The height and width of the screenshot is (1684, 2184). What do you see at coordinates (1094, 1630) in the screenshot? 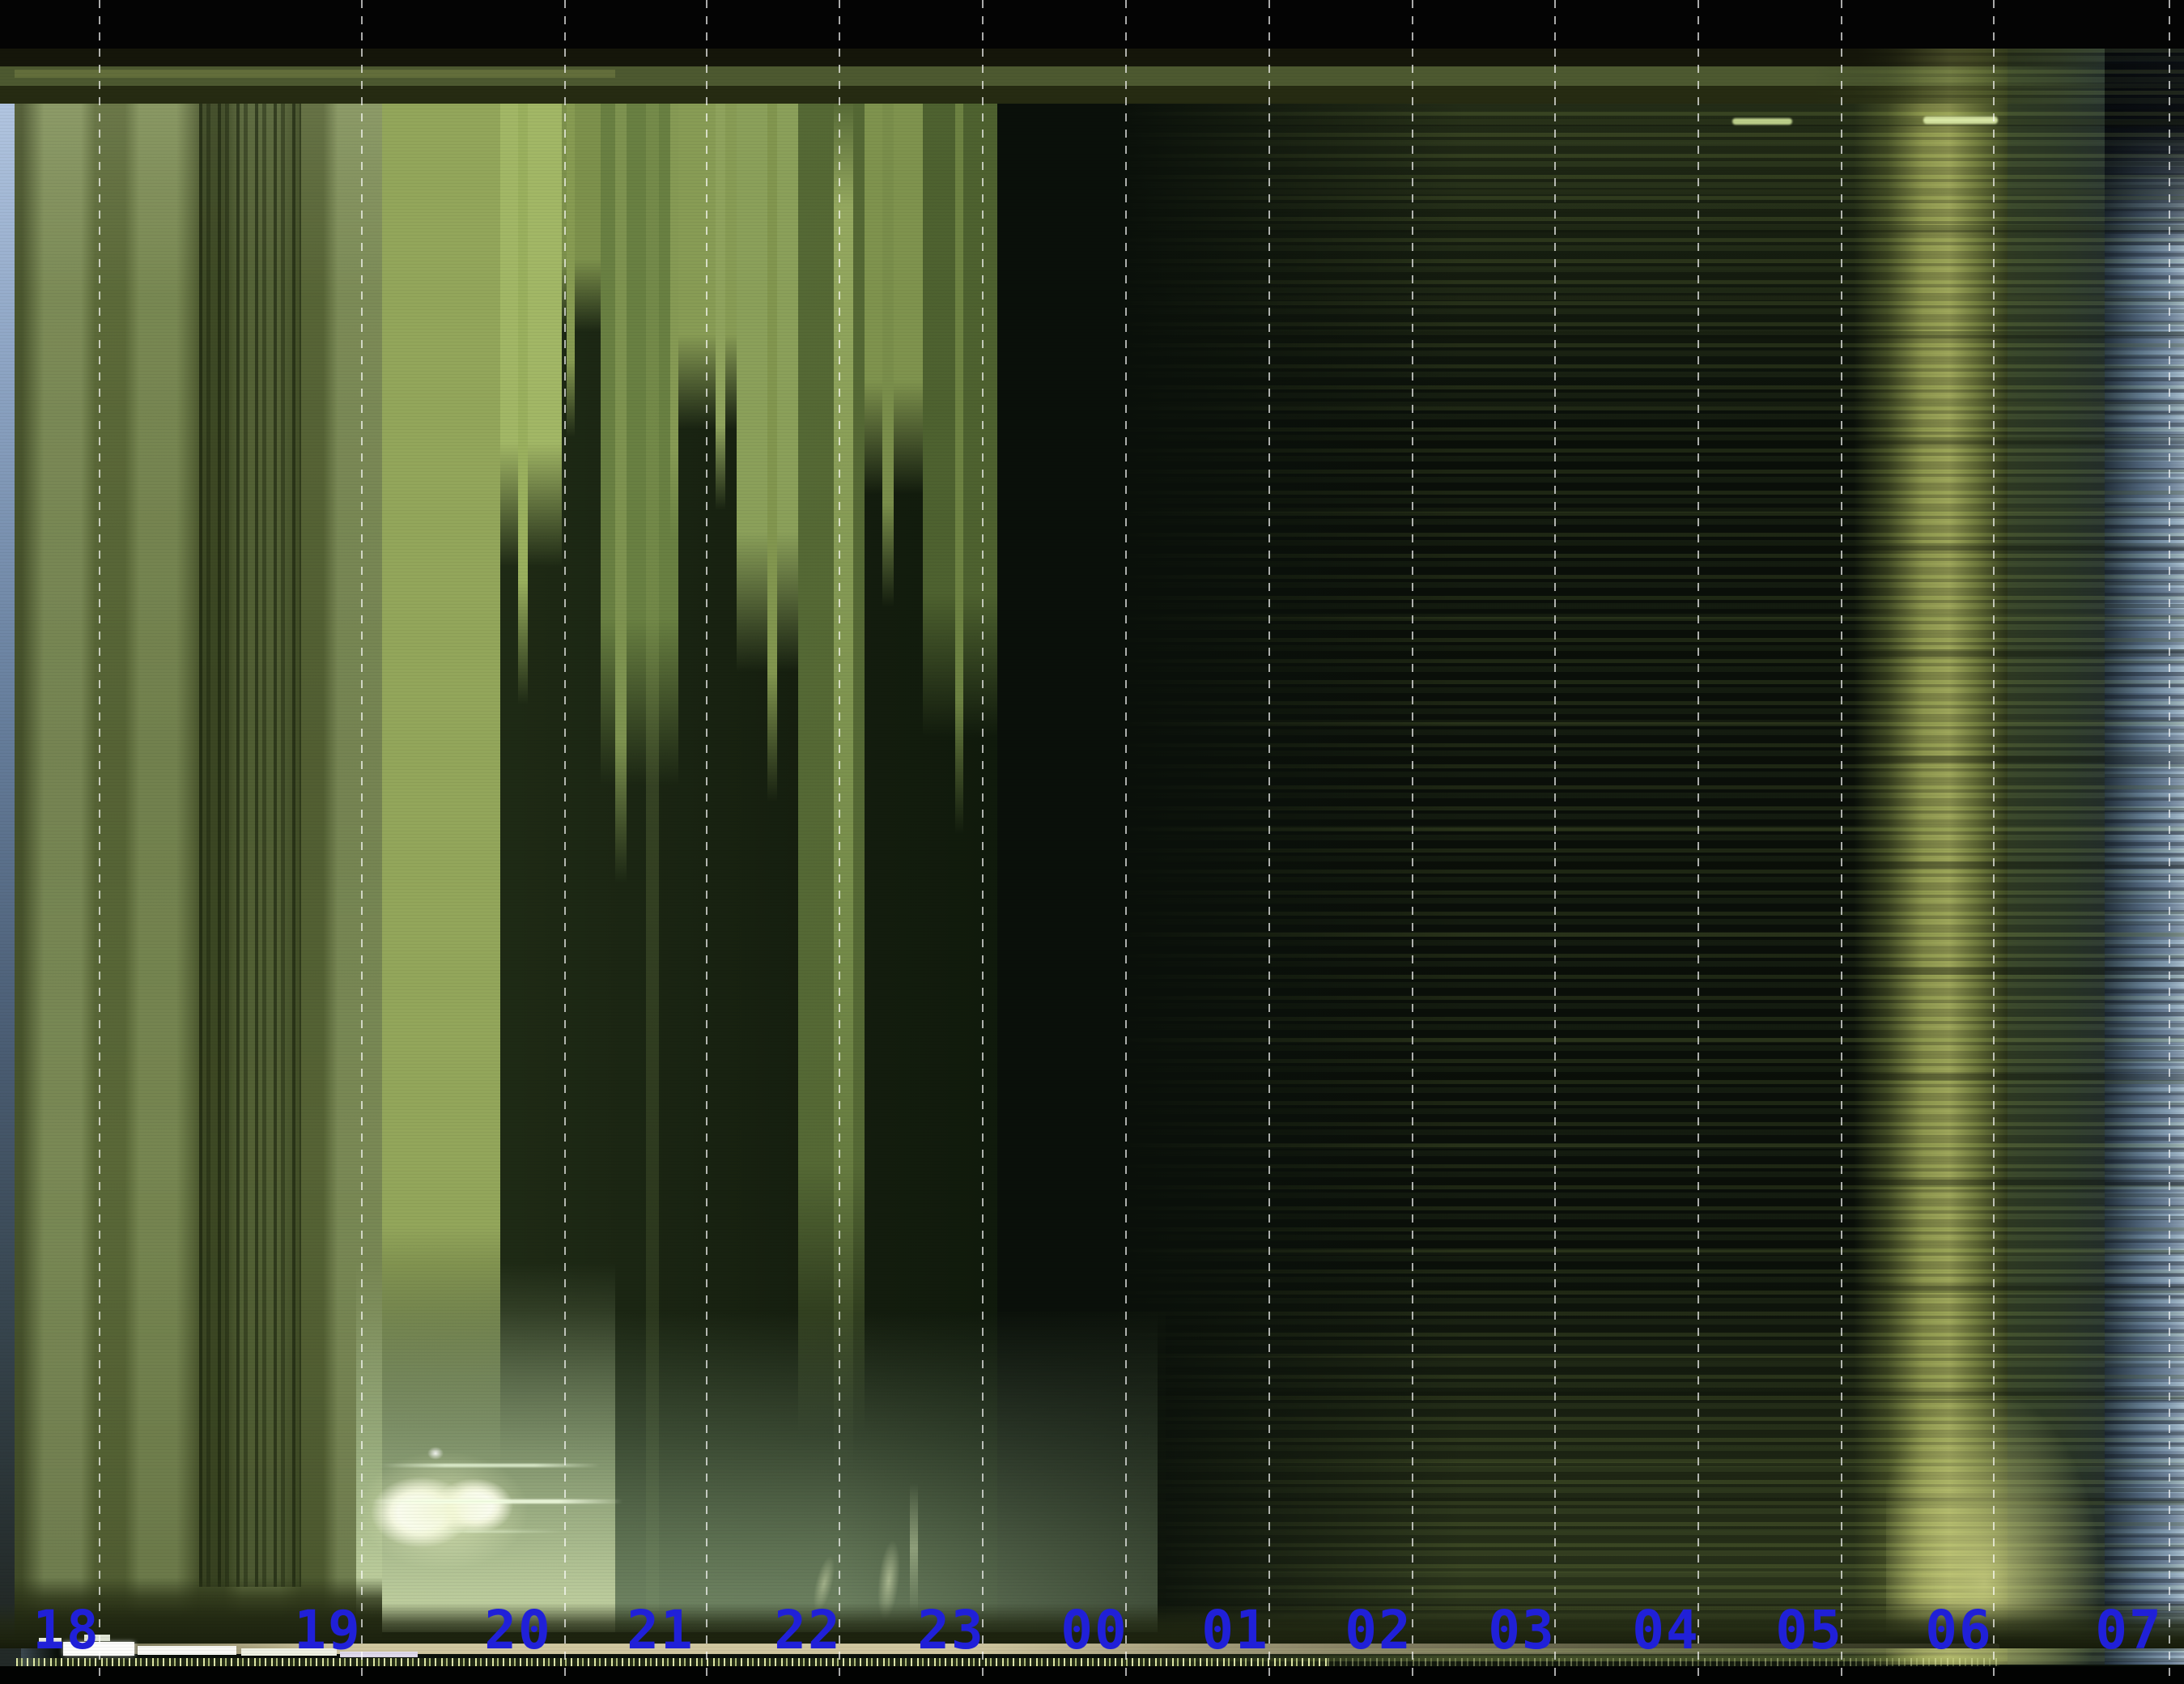
I see `hour-label-00: 00` at bounding box center [1094, 1630].